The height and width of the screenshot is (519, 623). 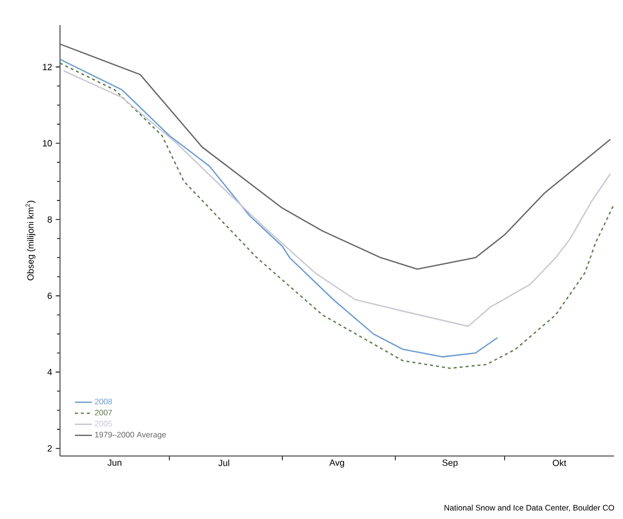 What do you see at coordinates (336, 464) in the screenshot?
I see `x-tick-label: Avg` at bounding box center [336, 464].